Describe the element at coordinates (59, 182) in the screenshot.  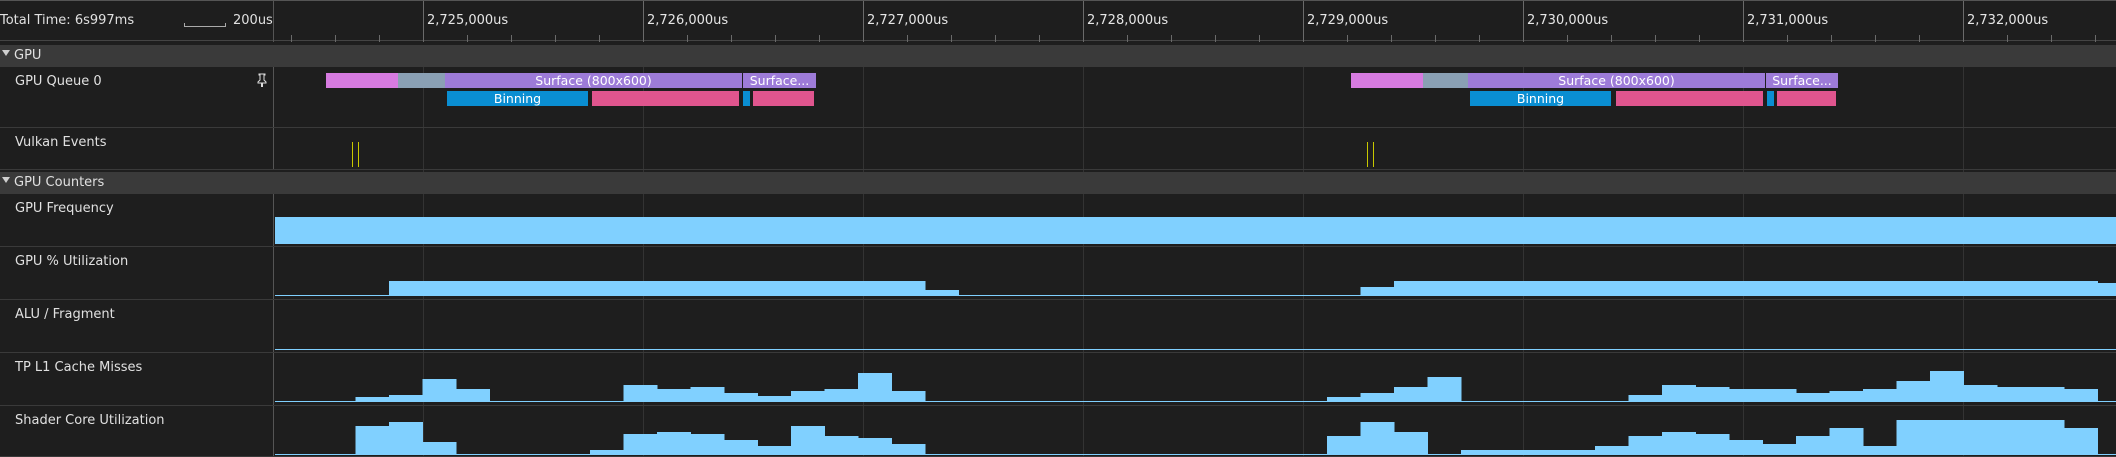
I see `section-title: GPU Counters` at that location.